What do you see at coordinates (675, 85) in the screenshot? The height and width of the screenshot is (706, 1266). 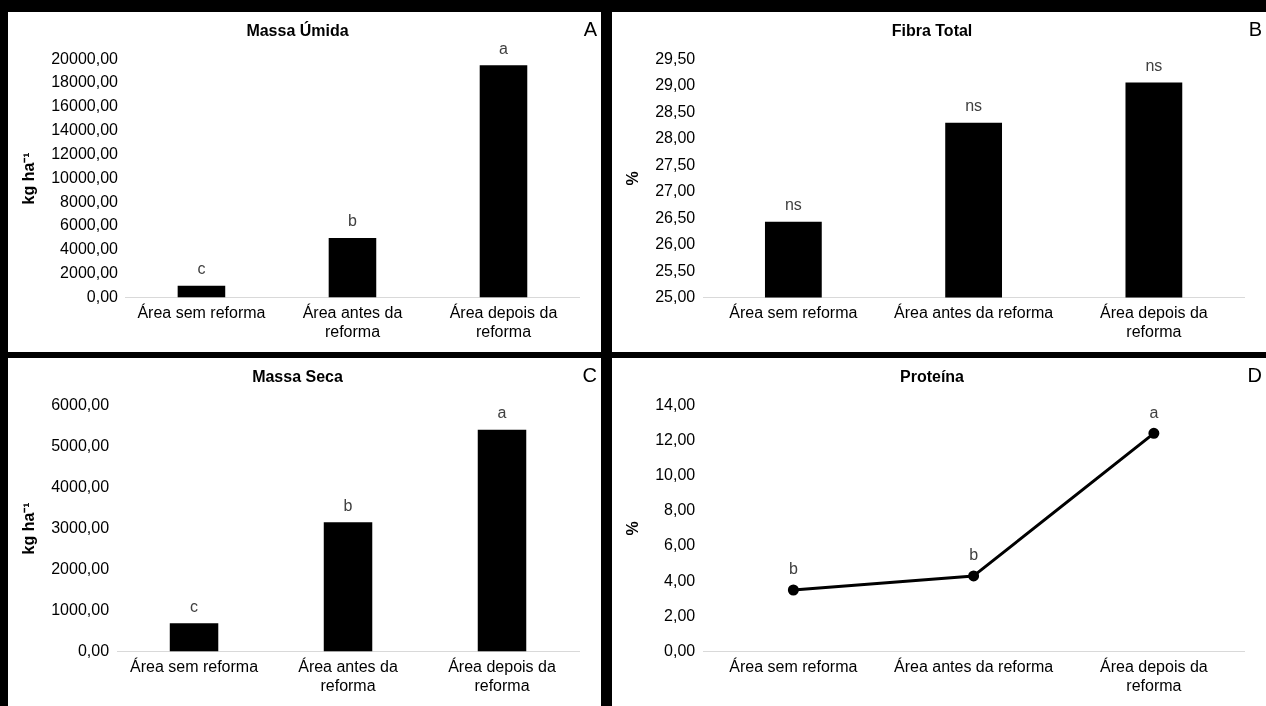 I see `y-tick-label: 29,00` at bounding box center [675, 85].